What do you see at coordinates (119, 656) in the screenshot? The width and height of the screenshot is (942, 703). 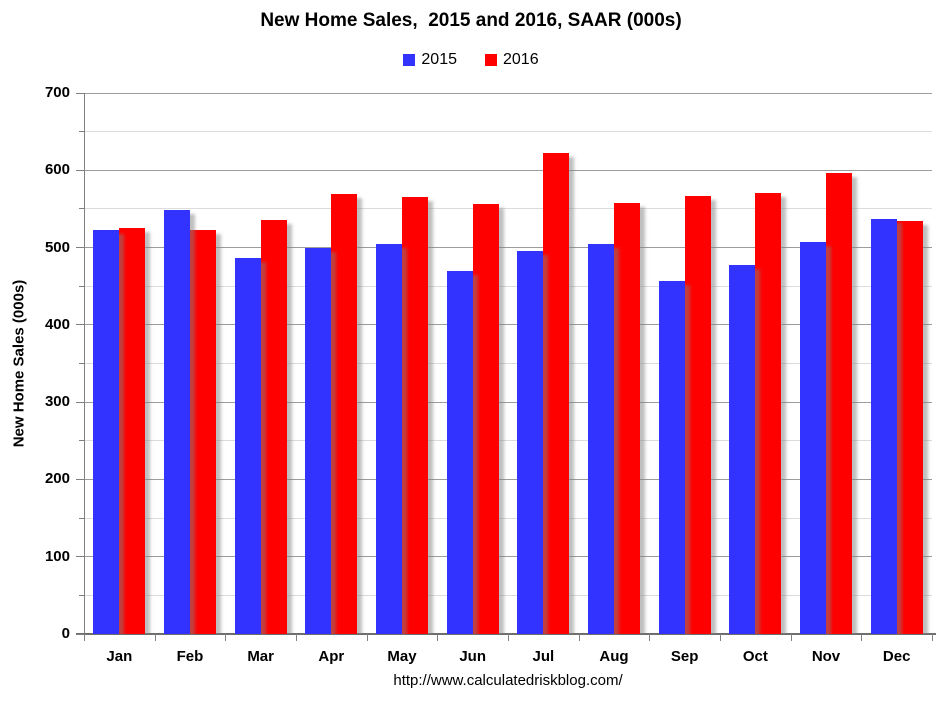 I see `x-axis-month-label: Jan` at bounding box center [119, 656].